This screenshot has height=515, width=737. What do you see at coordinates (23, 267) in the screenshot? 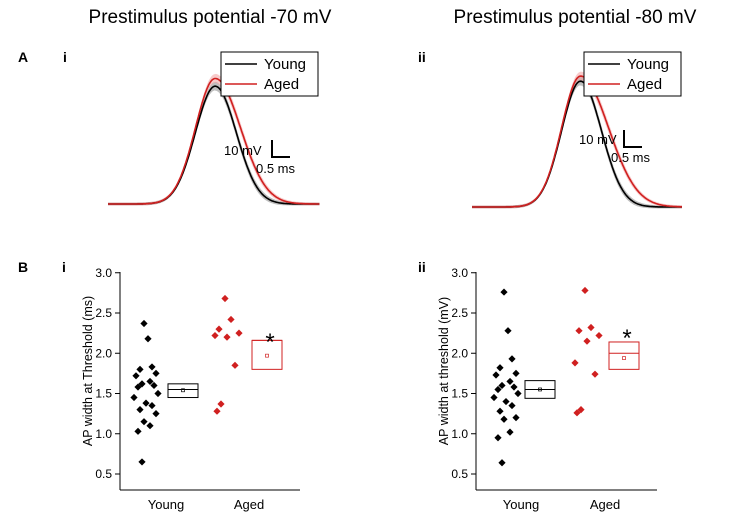
I see `row-label-b: B` at bounding box center [23, 267].